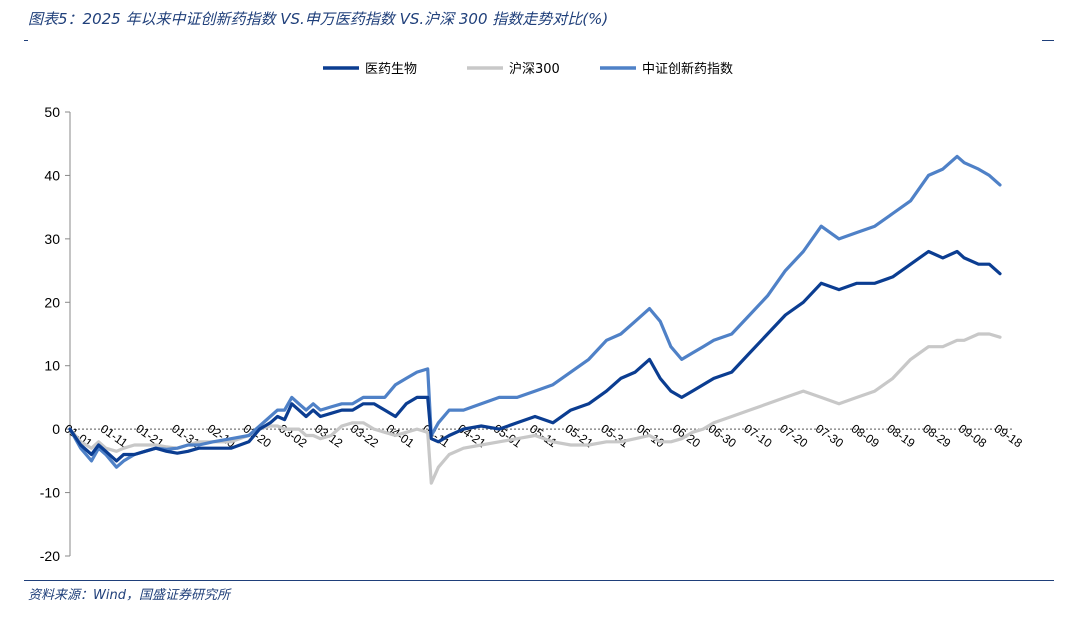 The height and width of the screenshot is (634, 1080). Describe the element at coordinates (793, 435) in the screenshot. I see `x-tick-label: 07-20` at that location.